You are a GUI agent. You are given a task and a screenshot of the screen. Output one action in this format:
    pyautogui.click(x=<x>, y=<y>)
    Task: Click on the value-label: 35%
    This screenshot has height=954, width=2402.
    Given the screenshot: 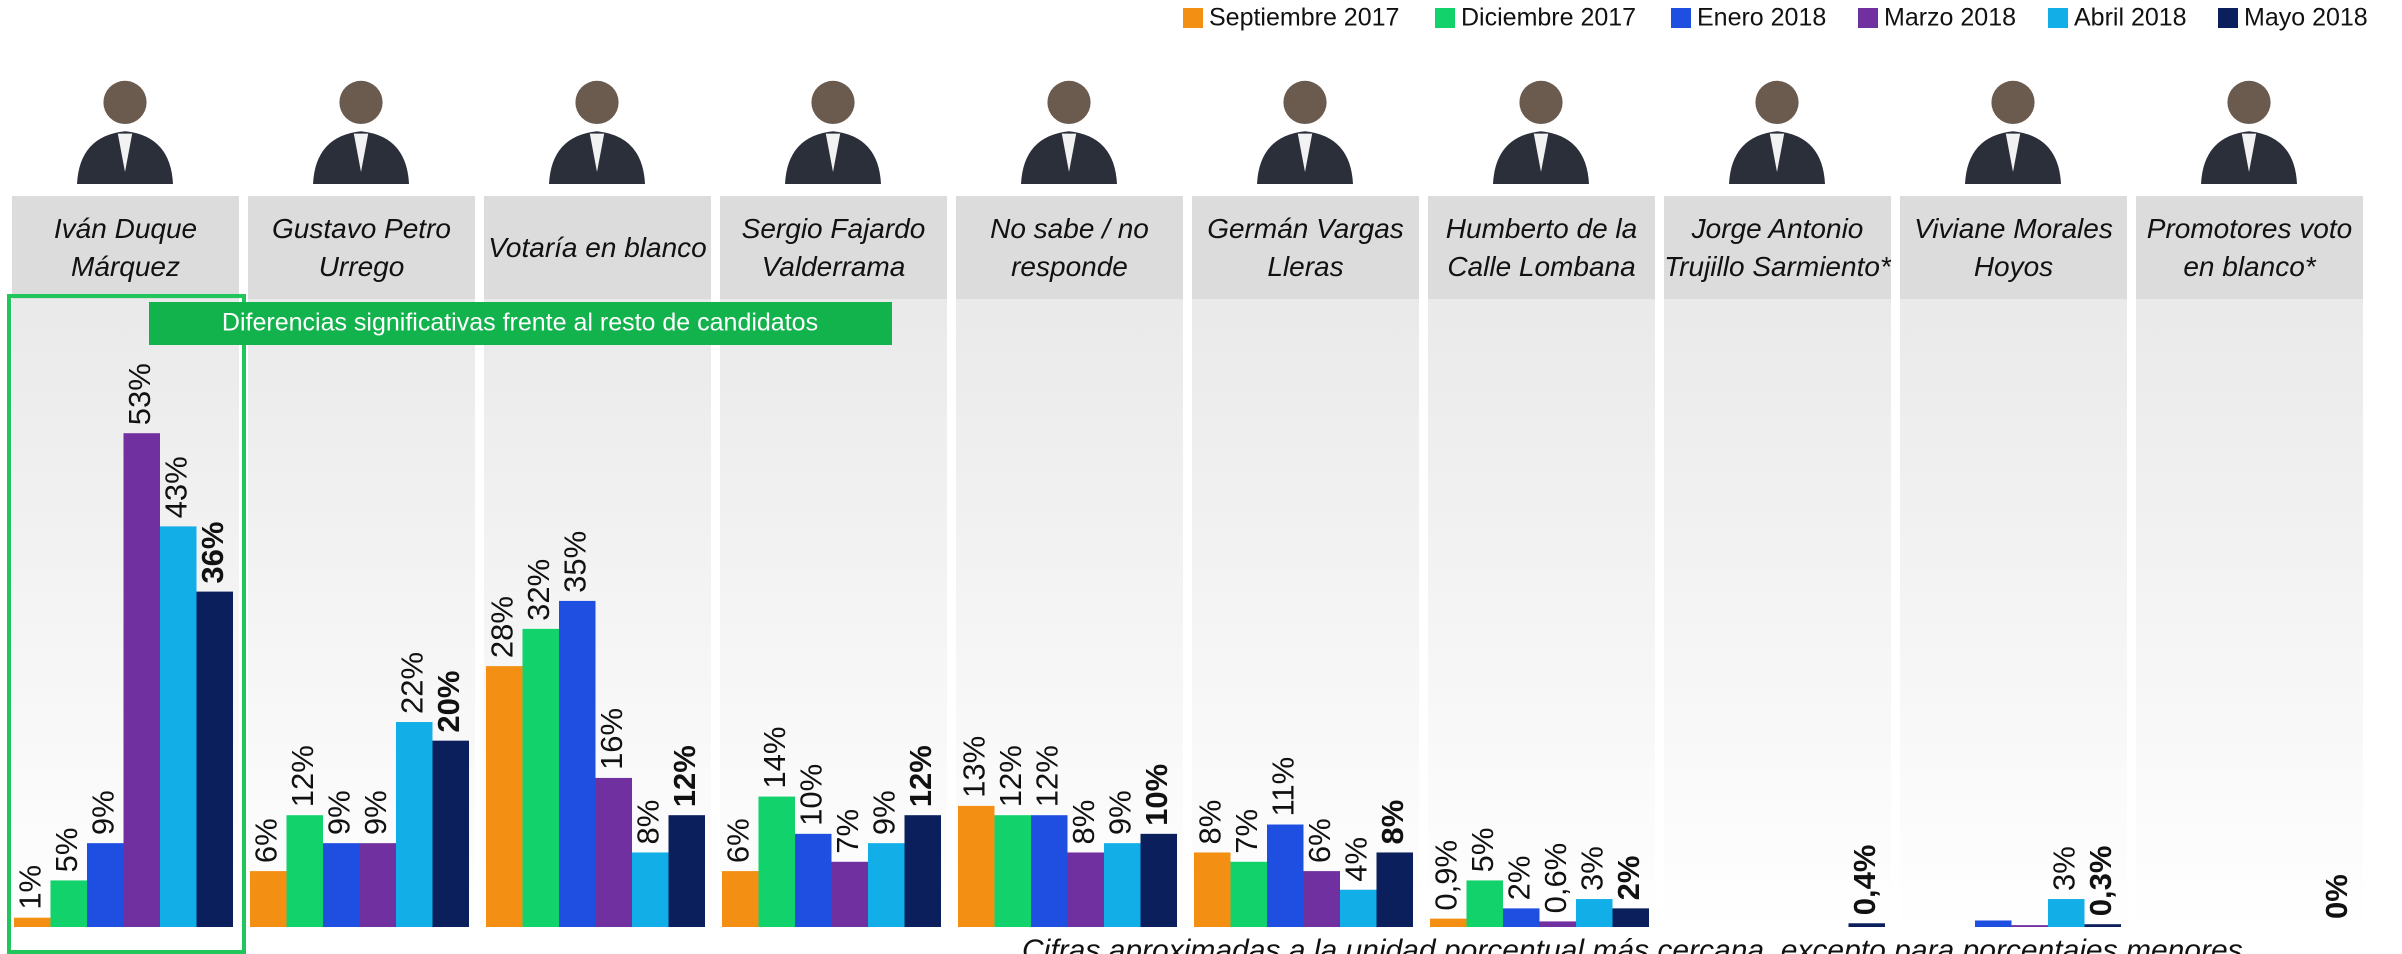 What is the action you would take?
    pyautogui.click(x=574, y=562)
    